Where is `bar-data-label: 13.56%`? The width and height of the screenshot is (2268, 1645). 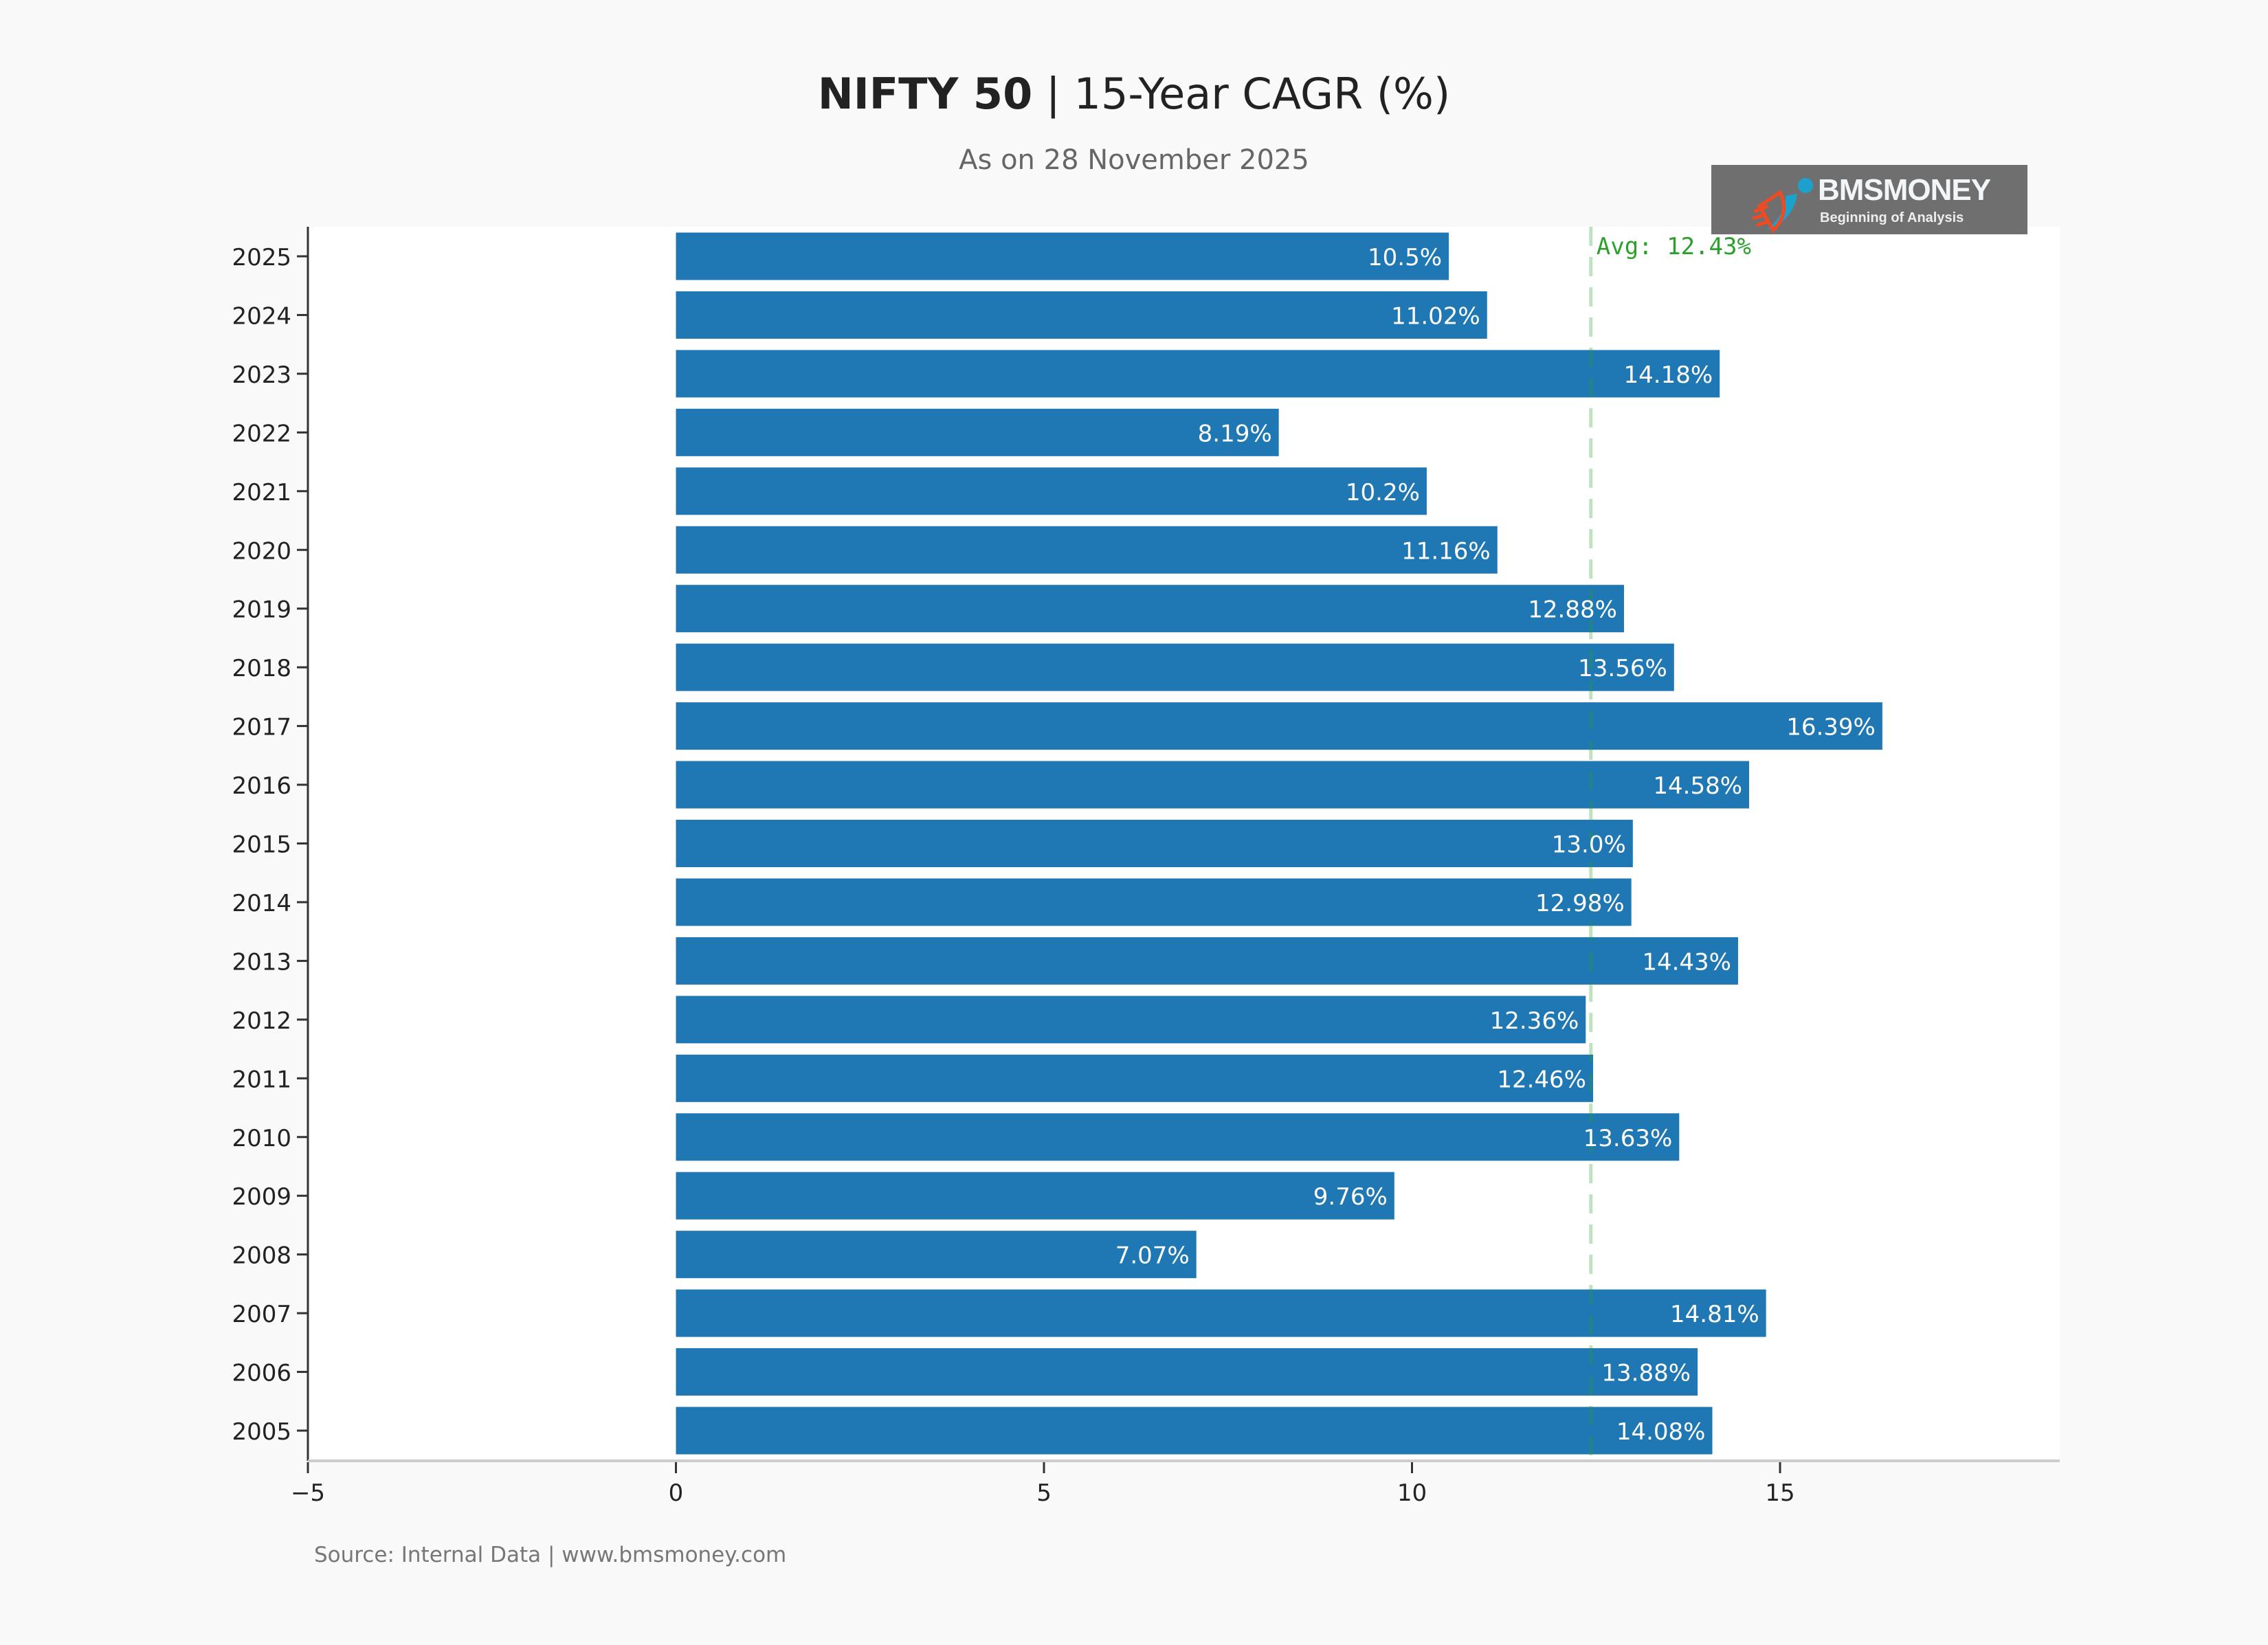
bar-data-label: 13.56% is located at coordinates (1622, 668).